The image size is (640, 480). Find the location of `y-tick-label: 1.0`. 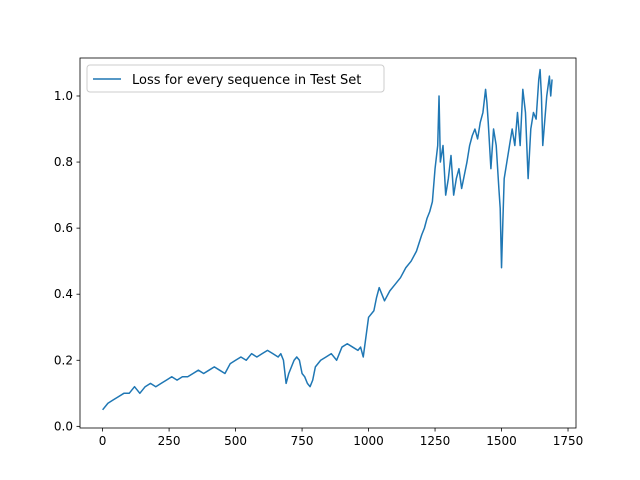

y-tick-label: 1.0 is located at coordinates (63, 96).